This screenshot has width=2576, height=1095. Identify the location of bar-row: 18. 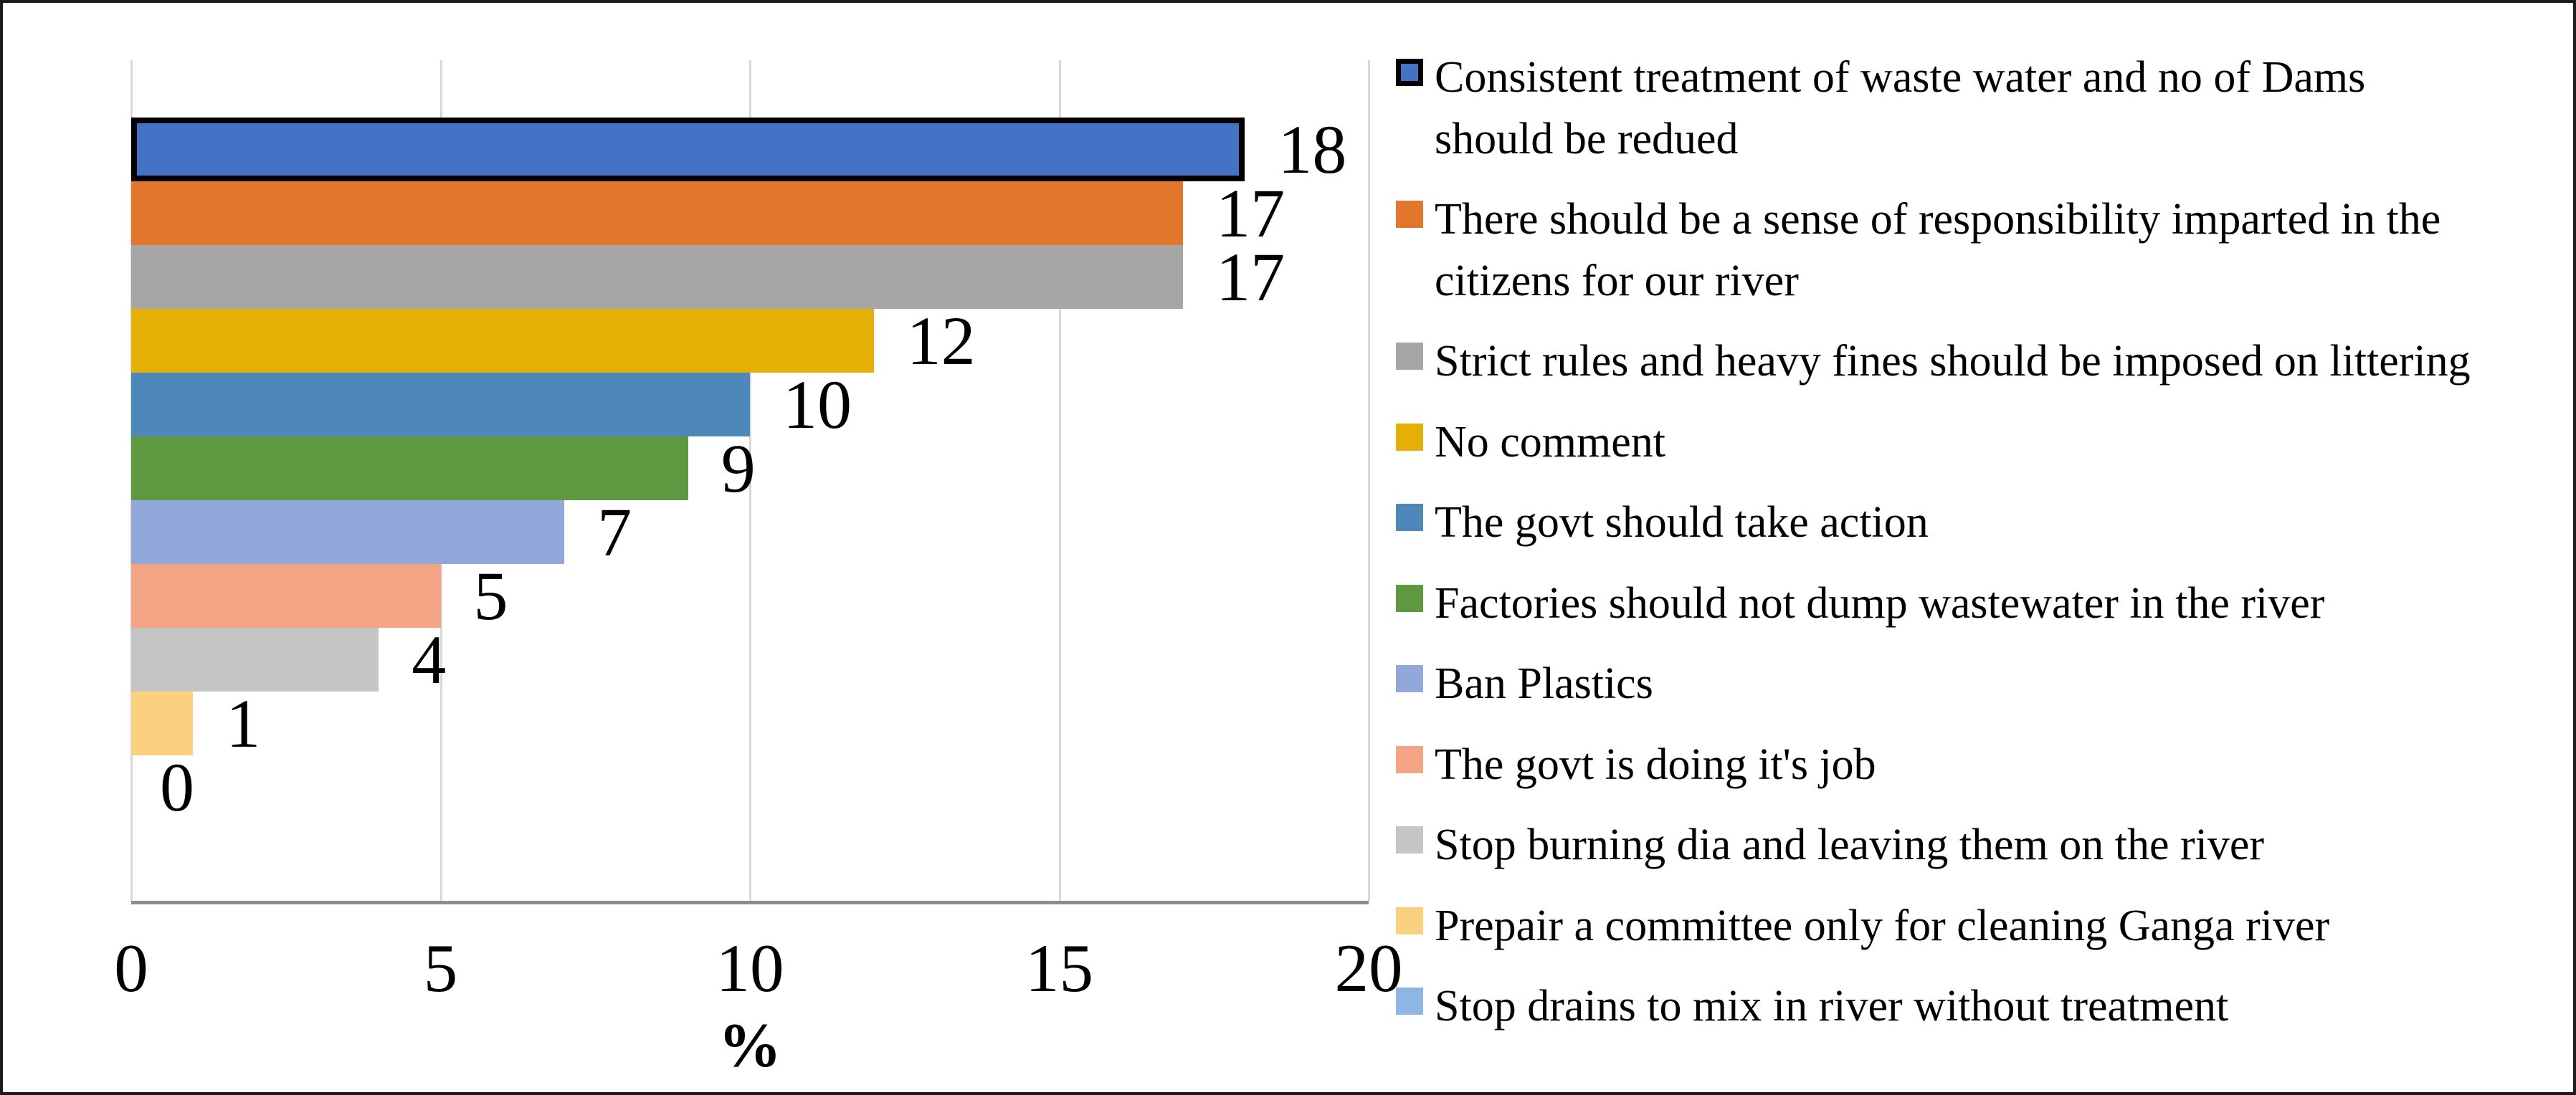
(750, 149).